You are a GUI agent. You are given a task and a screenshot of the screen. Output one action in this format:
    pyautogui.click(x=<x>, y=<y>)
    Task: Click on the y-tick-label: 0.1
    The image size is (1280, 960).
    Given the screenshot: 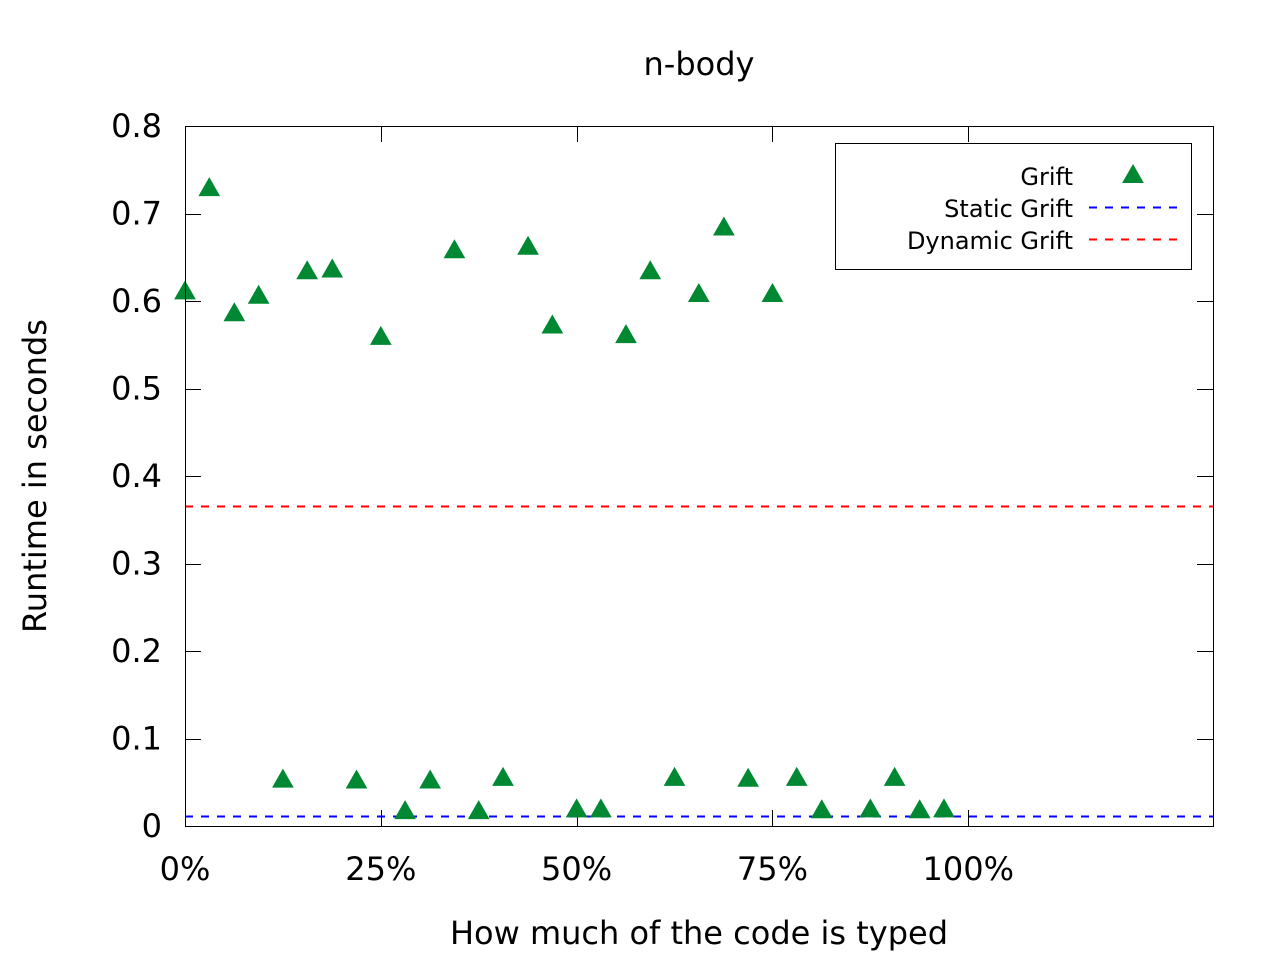 What is the action you would take?
    pyautogui.click(x=136, y=739)
    